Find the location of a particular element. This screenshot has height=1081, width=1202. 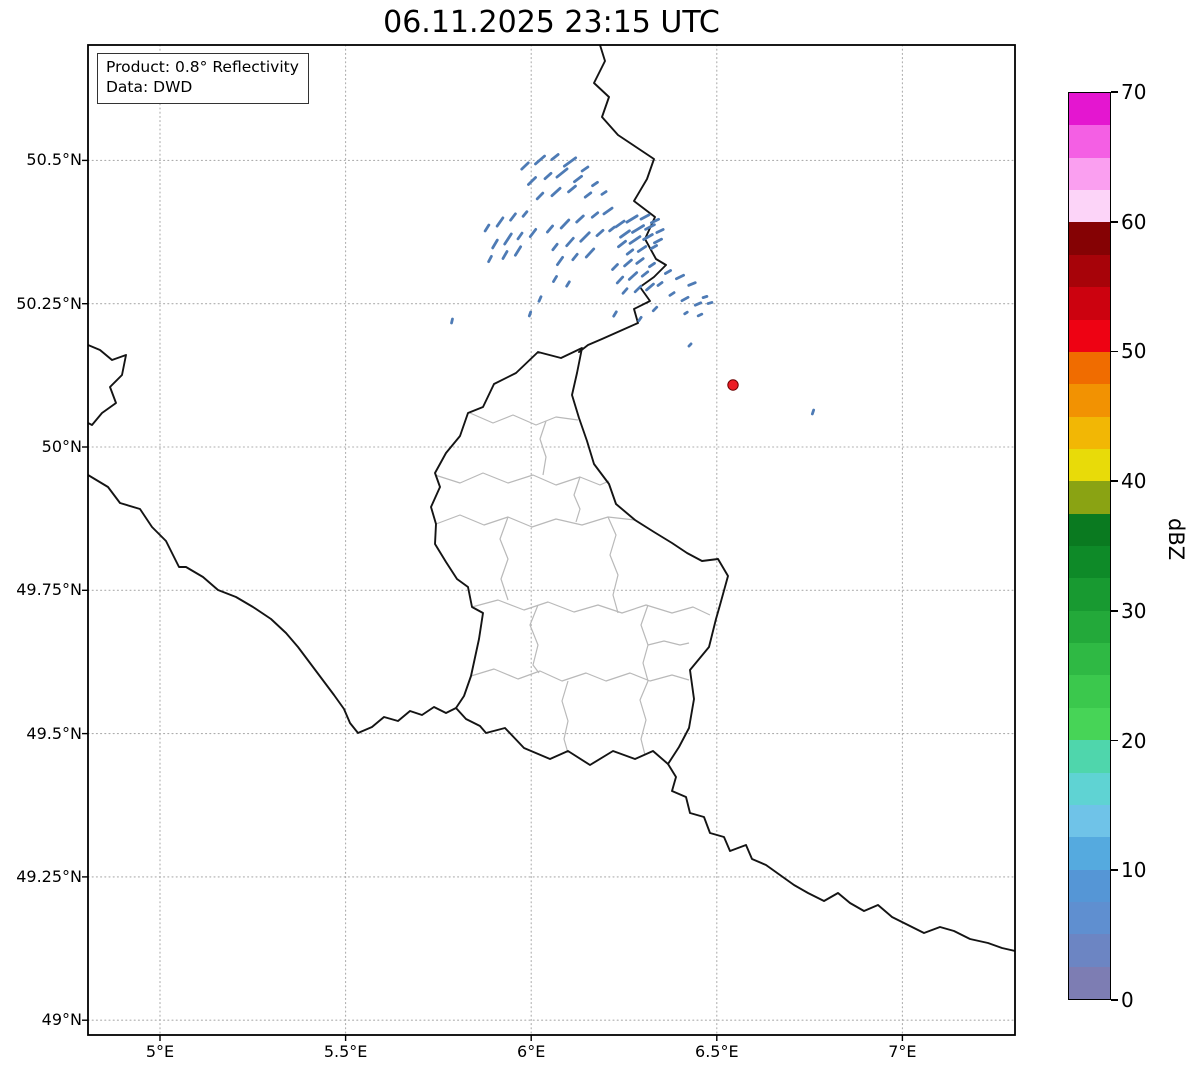

radar-site-marker is located at coordinates (733, 385).